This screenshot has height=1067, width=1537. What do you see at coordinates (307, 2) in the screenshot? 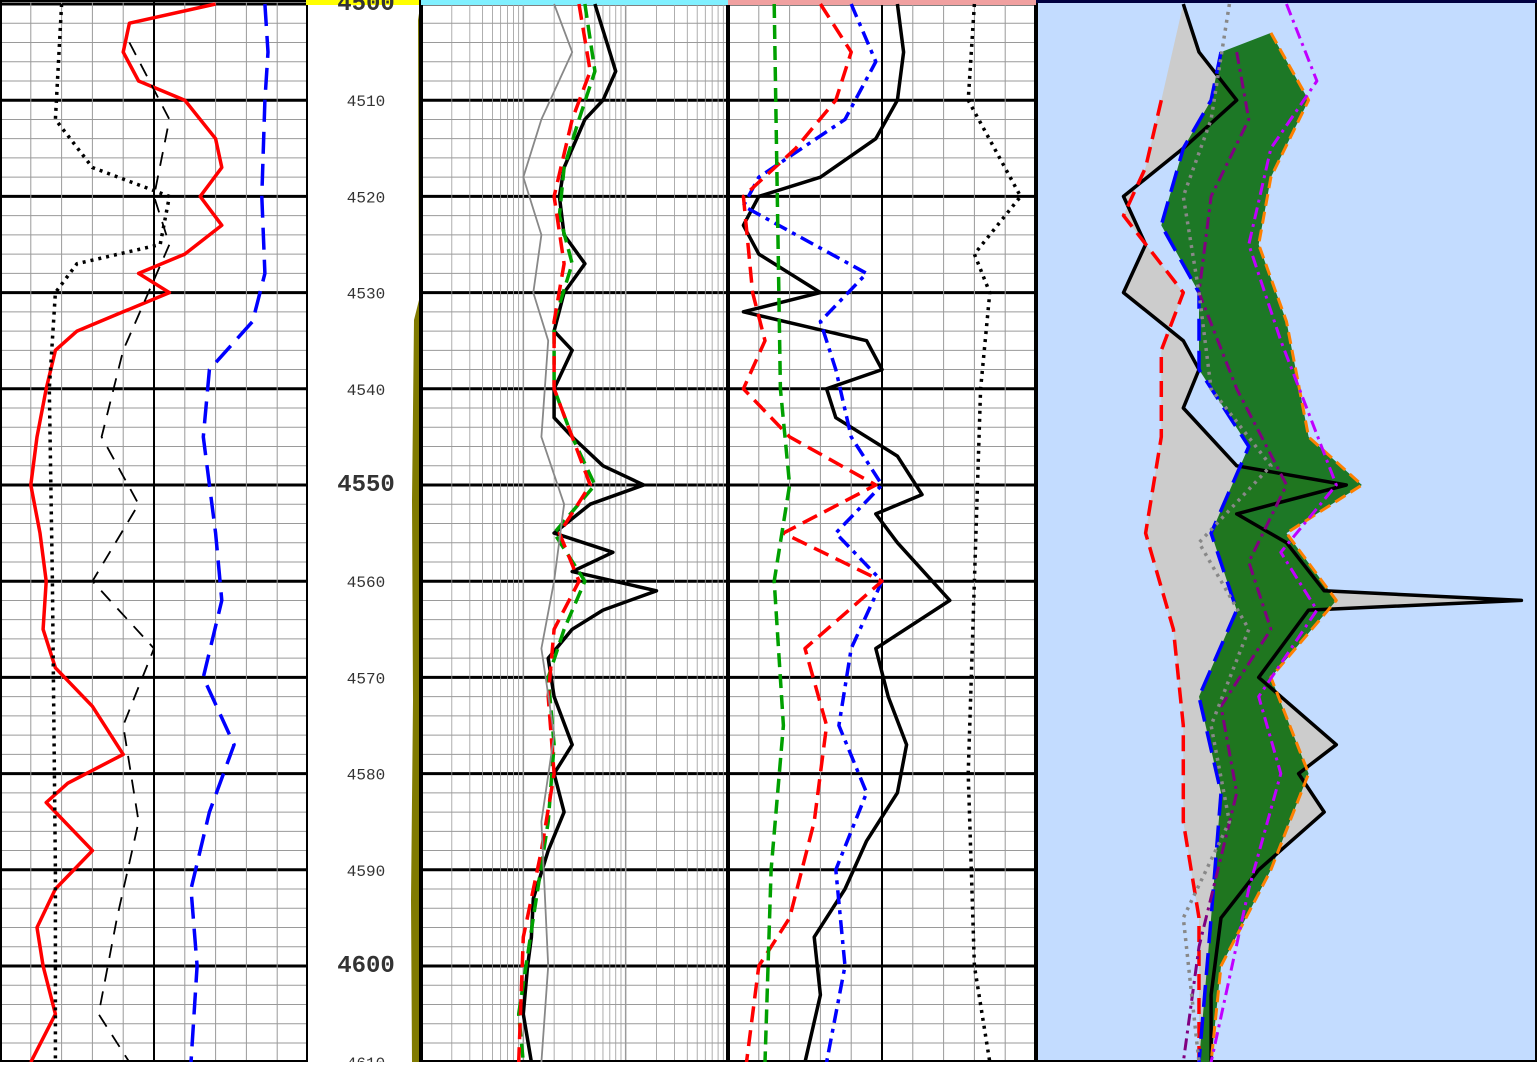
I see `header-marker` at bounding box center [307, 2].